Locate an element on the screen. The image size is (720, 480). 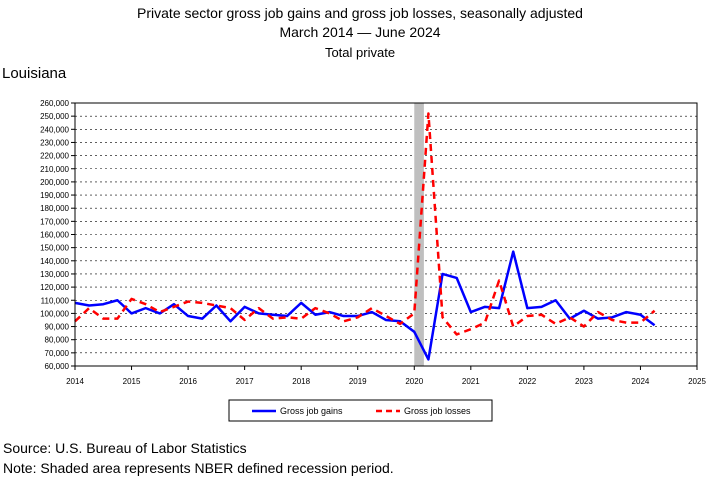
y-tick-label: 120,000 is located at coordinates (54, 287).